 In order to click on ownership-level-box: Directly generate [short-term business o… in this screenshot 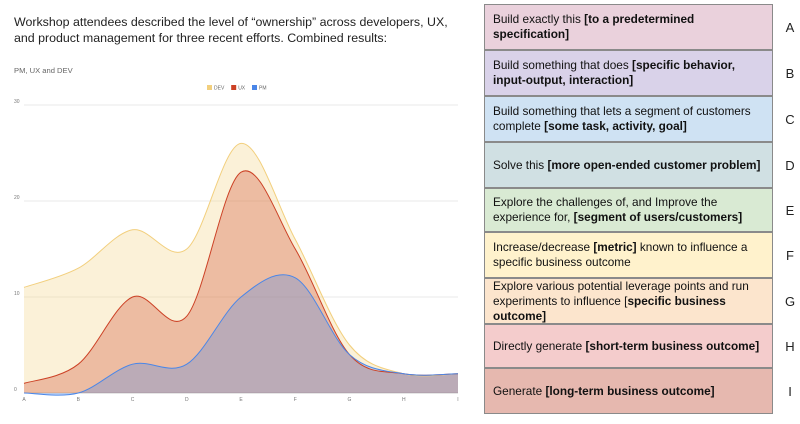, I will do `click(628, 346)`.